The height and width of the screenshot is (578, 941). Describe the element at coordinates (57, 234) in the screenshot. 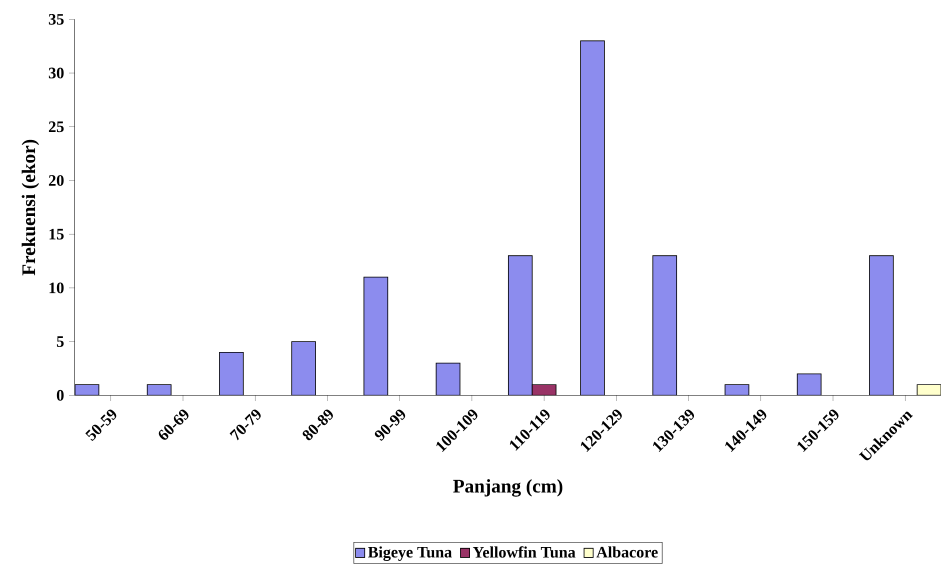

I see `y-tick-label: 15` at that location.